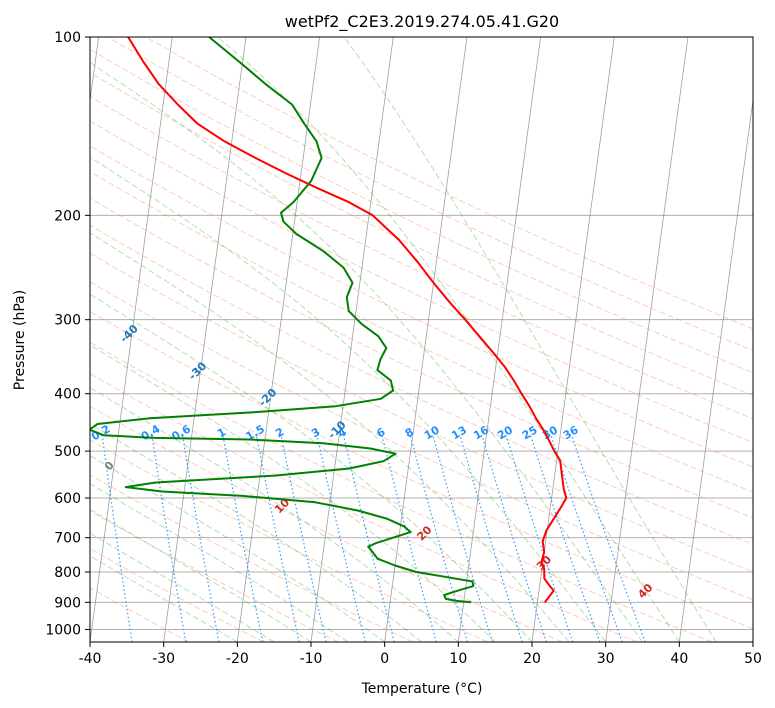  Describe the element at coordinates (679, 659) in the screenshot. I see `x-tick-label: 40` at that location.